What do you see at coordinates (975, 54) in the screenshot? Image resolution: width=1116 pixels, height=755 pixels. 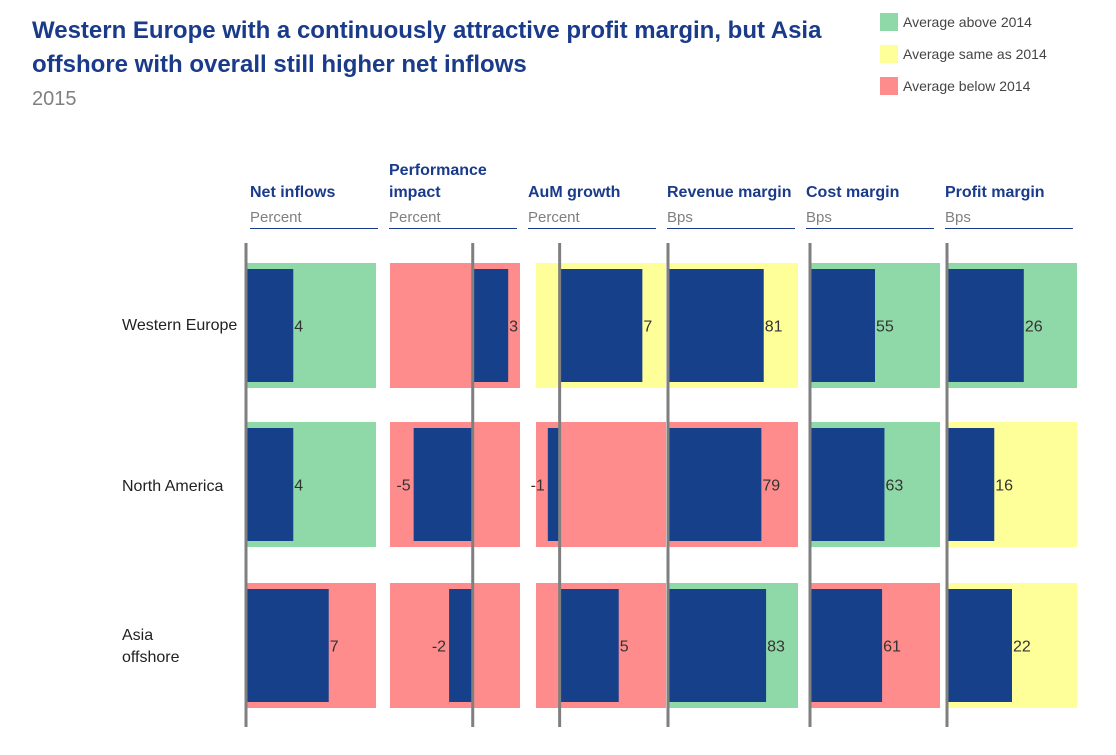 I see `legend-label-same: Average same as 2014` at bounding box center [975, 54].